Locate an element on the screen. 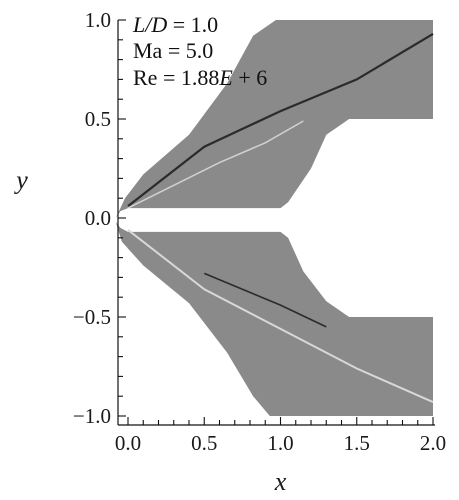 This screenshot has height=500, width=459. y-tick-label: 1.0 is located at coordinates (98, 20).